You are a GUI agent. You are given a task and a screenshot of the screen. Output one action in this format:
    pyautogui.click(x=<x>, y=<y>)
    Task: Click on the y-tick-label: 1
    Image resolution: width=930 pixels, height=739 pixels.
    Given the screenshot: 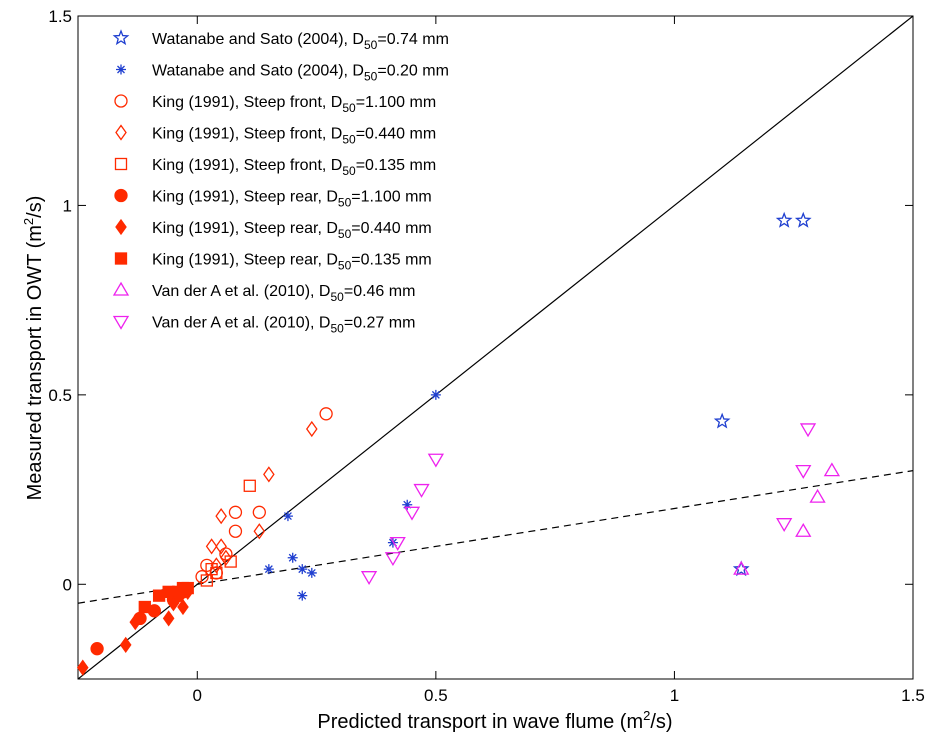 What is the action you would take?
    pyautogui.click(x=67, y=205)
    